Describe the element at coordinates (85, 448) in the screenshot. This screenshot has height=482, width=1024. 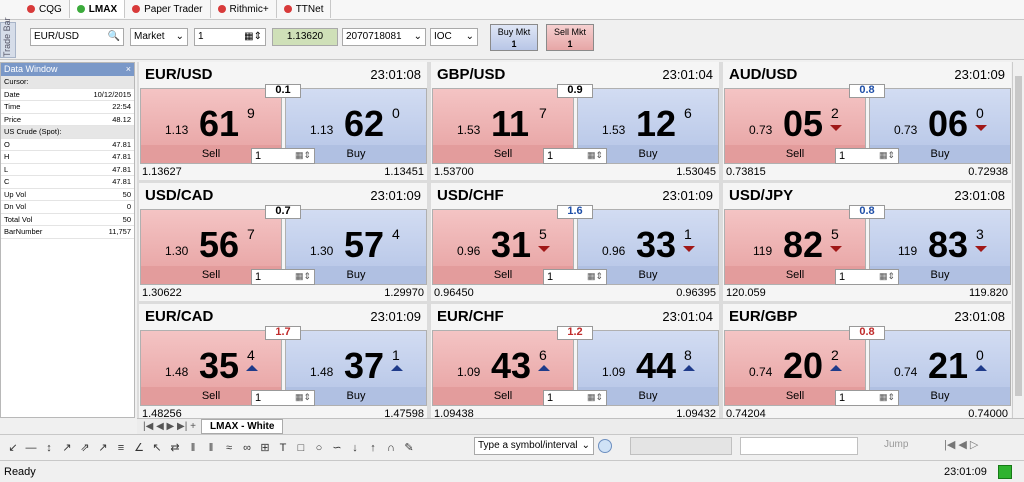
I see `tool-icon: ⇗` at that location.